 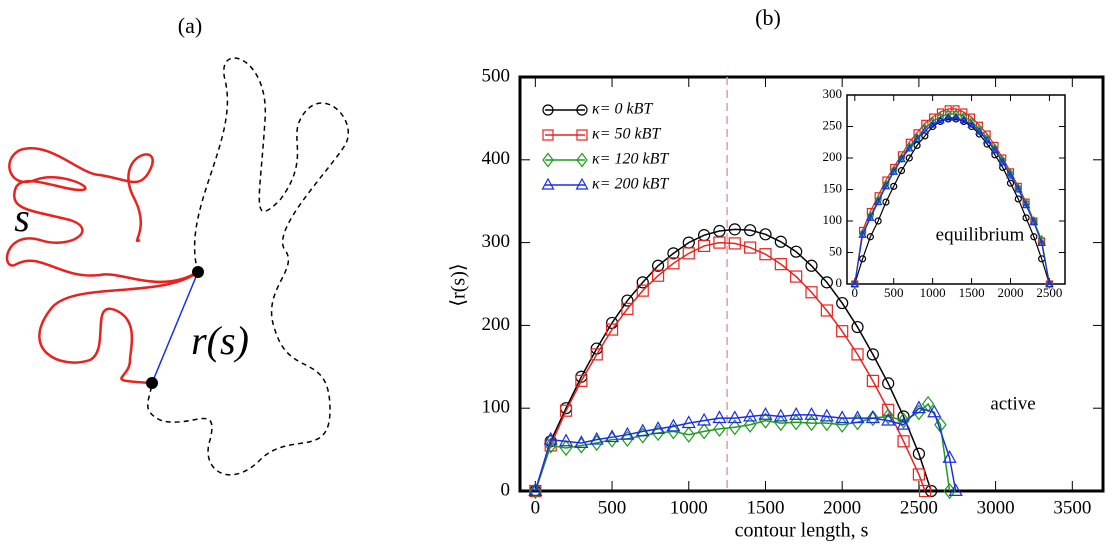 What do you see at coordinates (1012, 403) in the screenshot?
I see `annotation: active` at bounding box center [1012, 403].